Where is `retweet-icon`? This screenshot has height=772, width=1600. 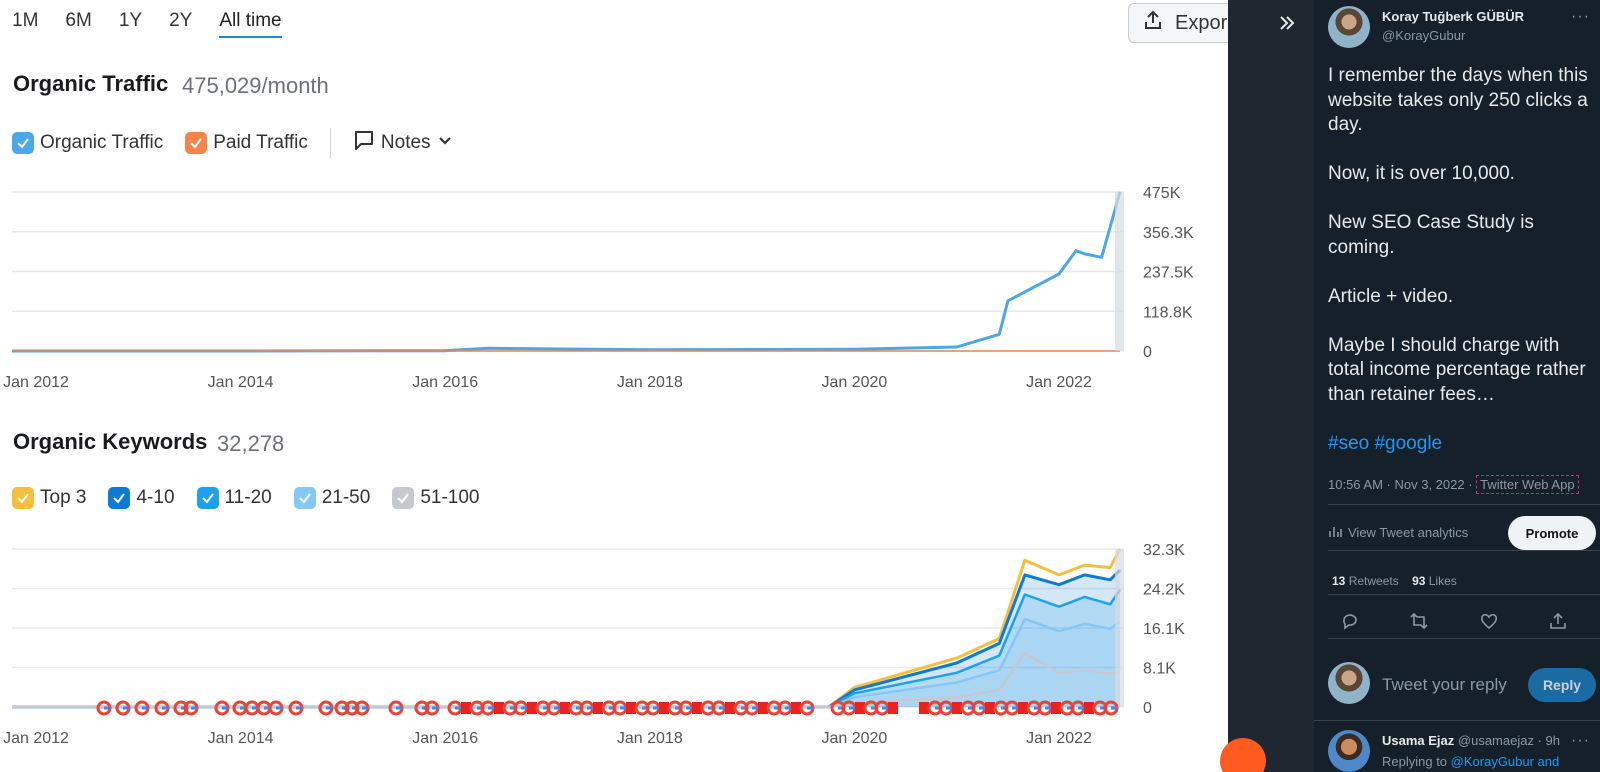
retweet-icon is located at coordinates (1420, 622).